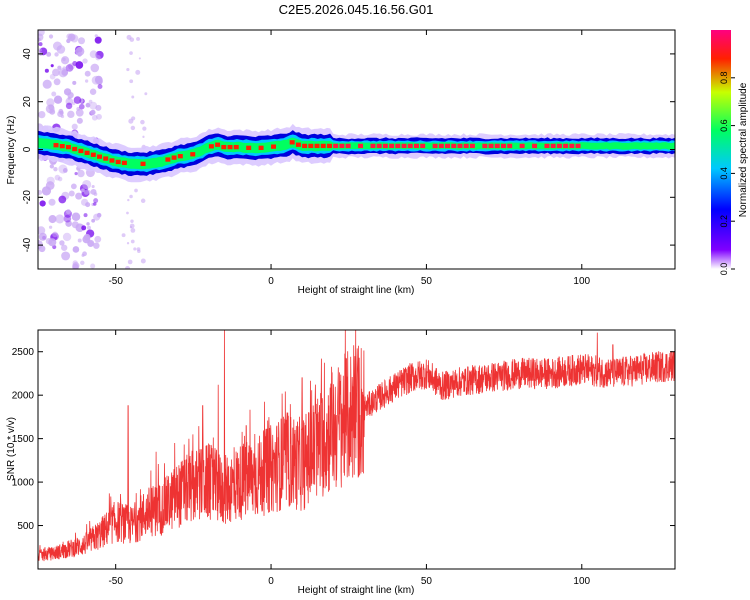  I want to click on snr-ylabel: SNR (10 * v/v), so click(11, 449).